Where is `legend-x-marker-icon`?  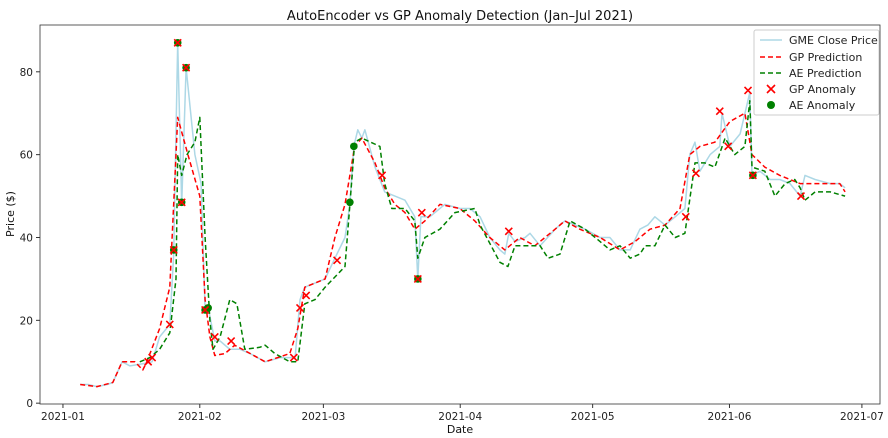
legend-x-marker-icon is located at coordinates (771, 89).